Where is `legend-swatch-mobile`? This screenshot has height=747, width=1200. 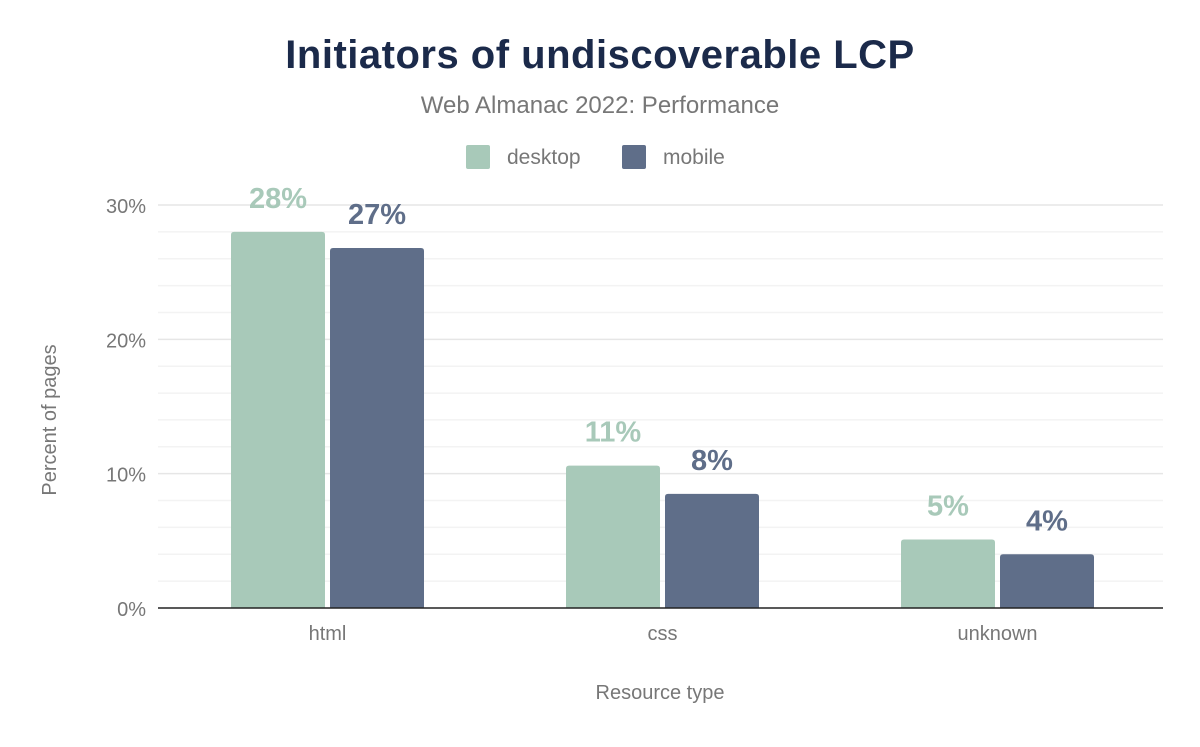 legend-swatch-mobile is located at coordinates (634, 157).